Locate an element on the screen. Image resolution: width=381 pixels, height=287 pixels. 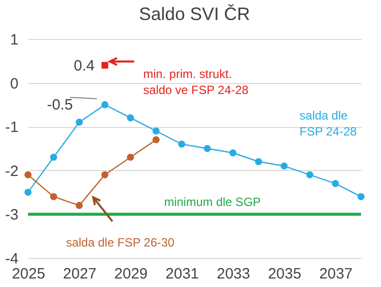
x-tick-label: 2025 is located at coordinates (29, 274).